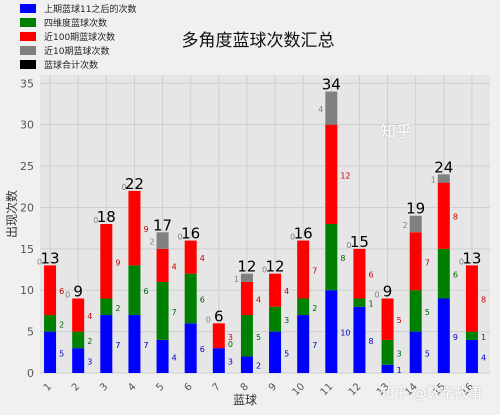 The height and width of the screenshot is (415, 500). I want to click on total-label: 18, so click(106, 217).